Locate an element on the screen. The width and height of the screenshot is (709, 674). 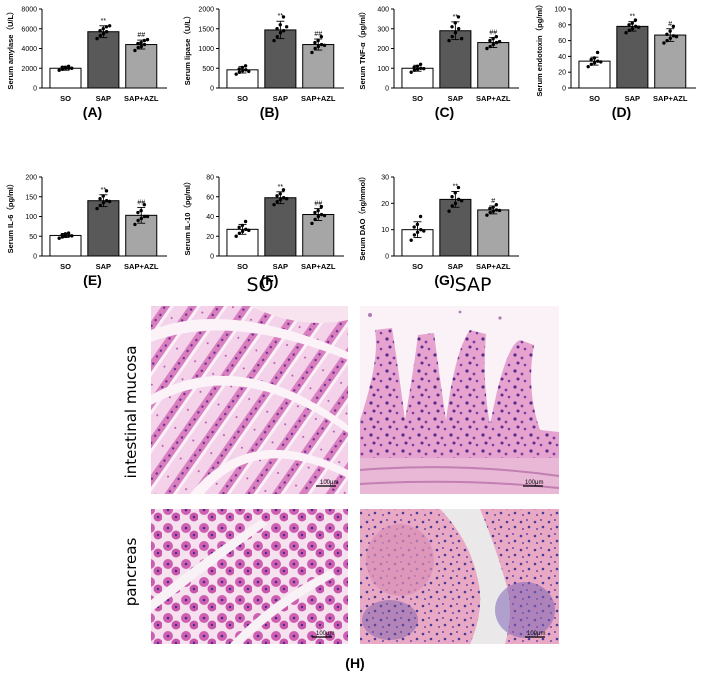
y-tick-label: 200 is located at coordinates (31, 178).